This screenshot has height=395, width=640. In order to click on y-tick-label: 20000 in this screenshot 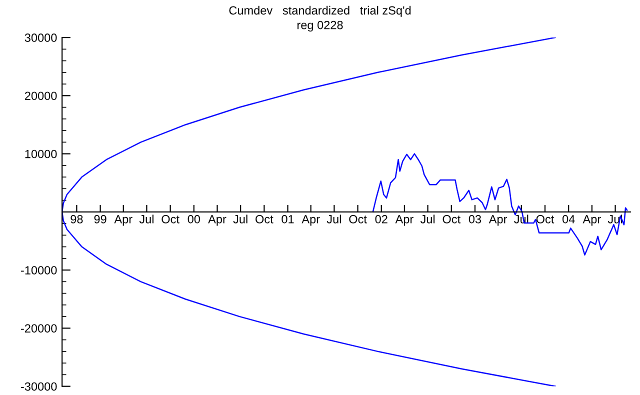, I will do `click(40, 96)`.